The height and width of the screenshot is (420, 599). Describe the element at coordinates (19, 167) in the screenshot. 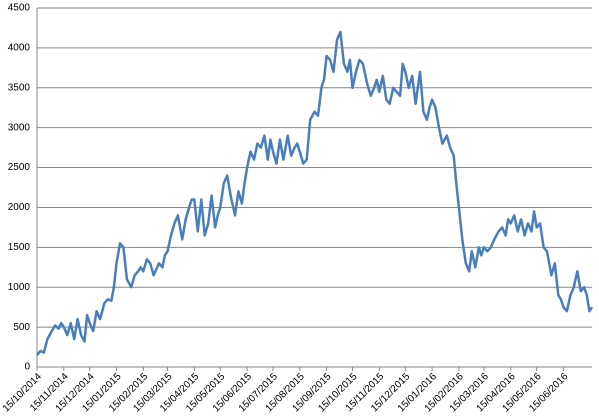

I see `y-tick-label: 2500` at that location.